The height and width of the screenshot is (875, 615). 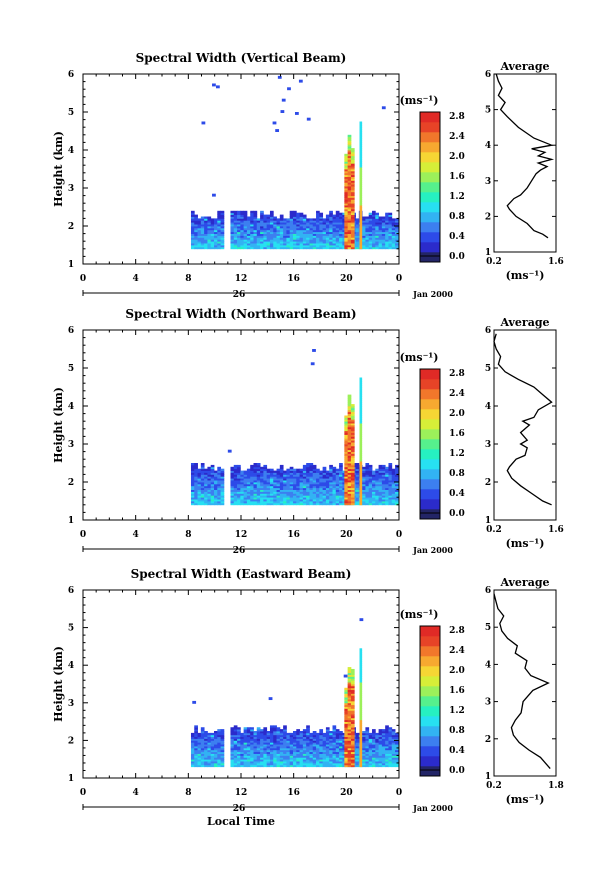 I want to click on colorbar-segment, so click(x=430, y=721).